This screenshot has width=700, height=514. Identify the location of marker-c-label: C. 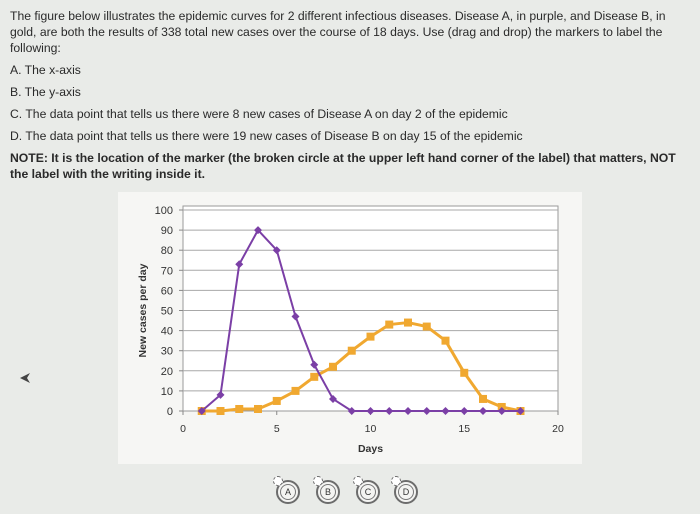
(368, 492).